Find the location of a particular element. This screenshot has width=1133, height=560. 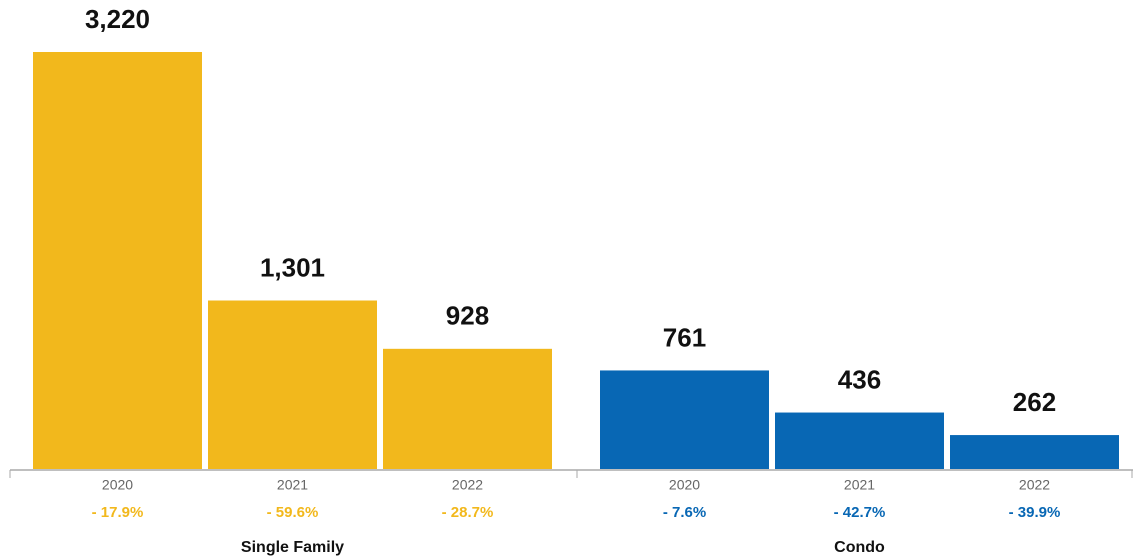

change-label: - 7.6% is located at coordinates (684, 512).